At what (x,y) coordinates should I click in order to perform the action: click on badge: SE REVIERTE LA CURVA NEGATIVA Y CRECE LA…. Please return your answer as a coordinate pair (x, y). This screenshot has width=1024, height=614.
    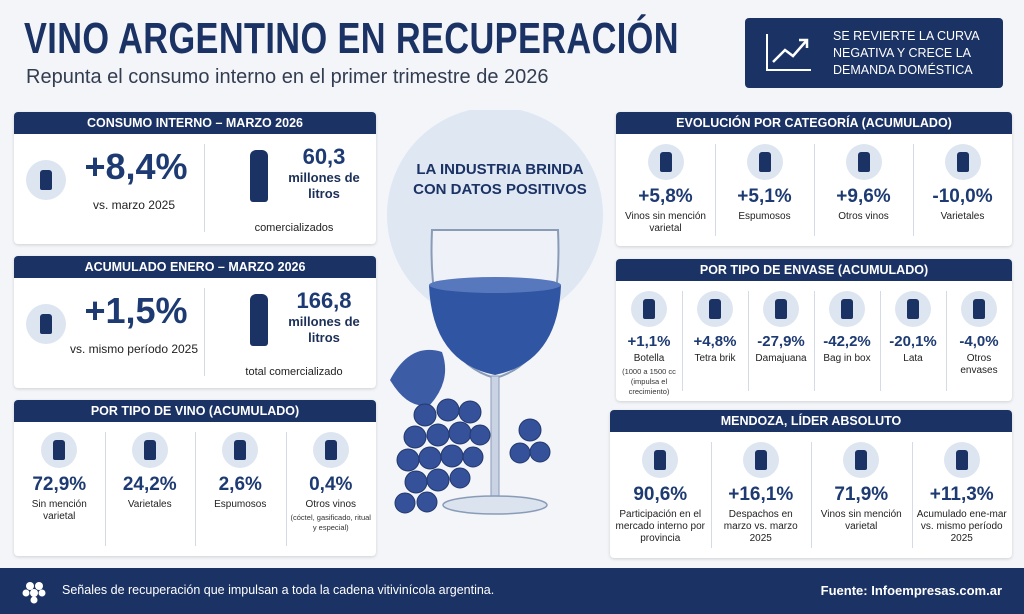
    Looking at the image, I should click on (874, 53).